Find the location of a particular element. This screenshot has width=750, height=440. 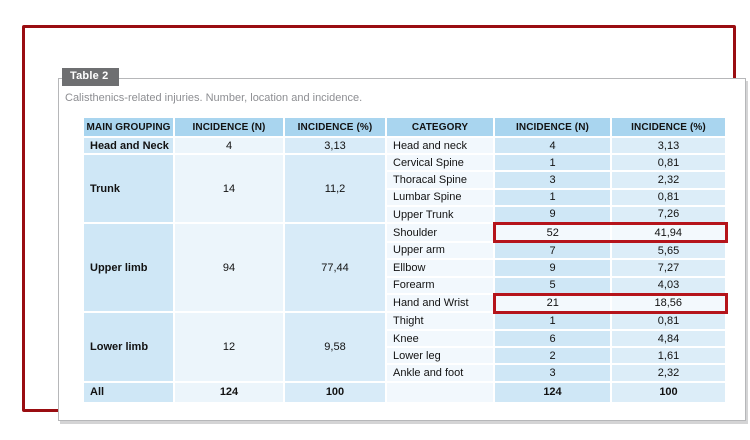

table-row: Head and Neck 4 3,13 Head and neck 4 3,13 is located at coordinates (404, 145).